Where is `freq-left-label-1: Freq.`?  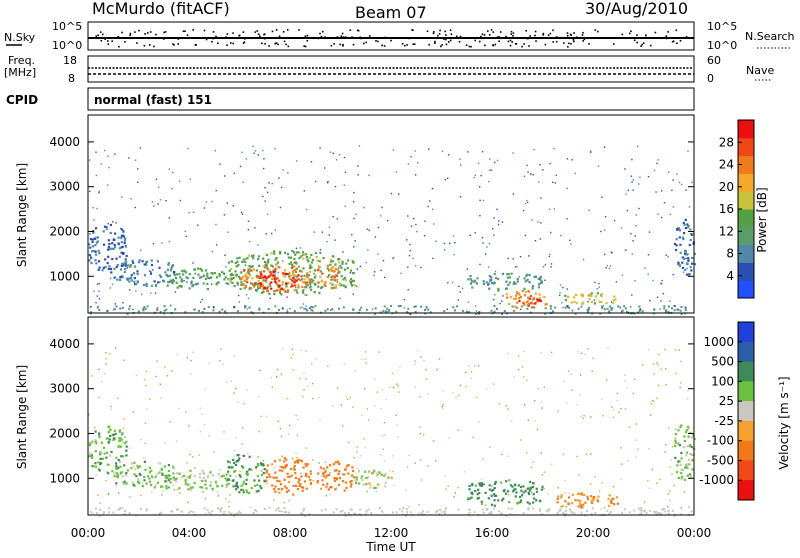 freq-left-label-1: Freq. is located at coordinates (21, 60).